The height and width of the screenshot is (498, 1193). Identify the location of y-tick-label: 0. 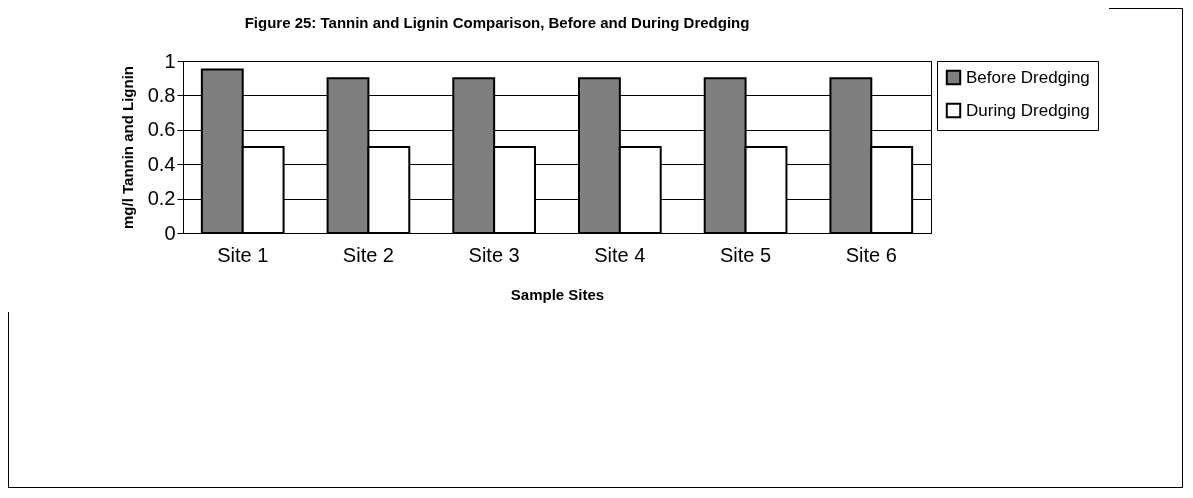
(170, 232).